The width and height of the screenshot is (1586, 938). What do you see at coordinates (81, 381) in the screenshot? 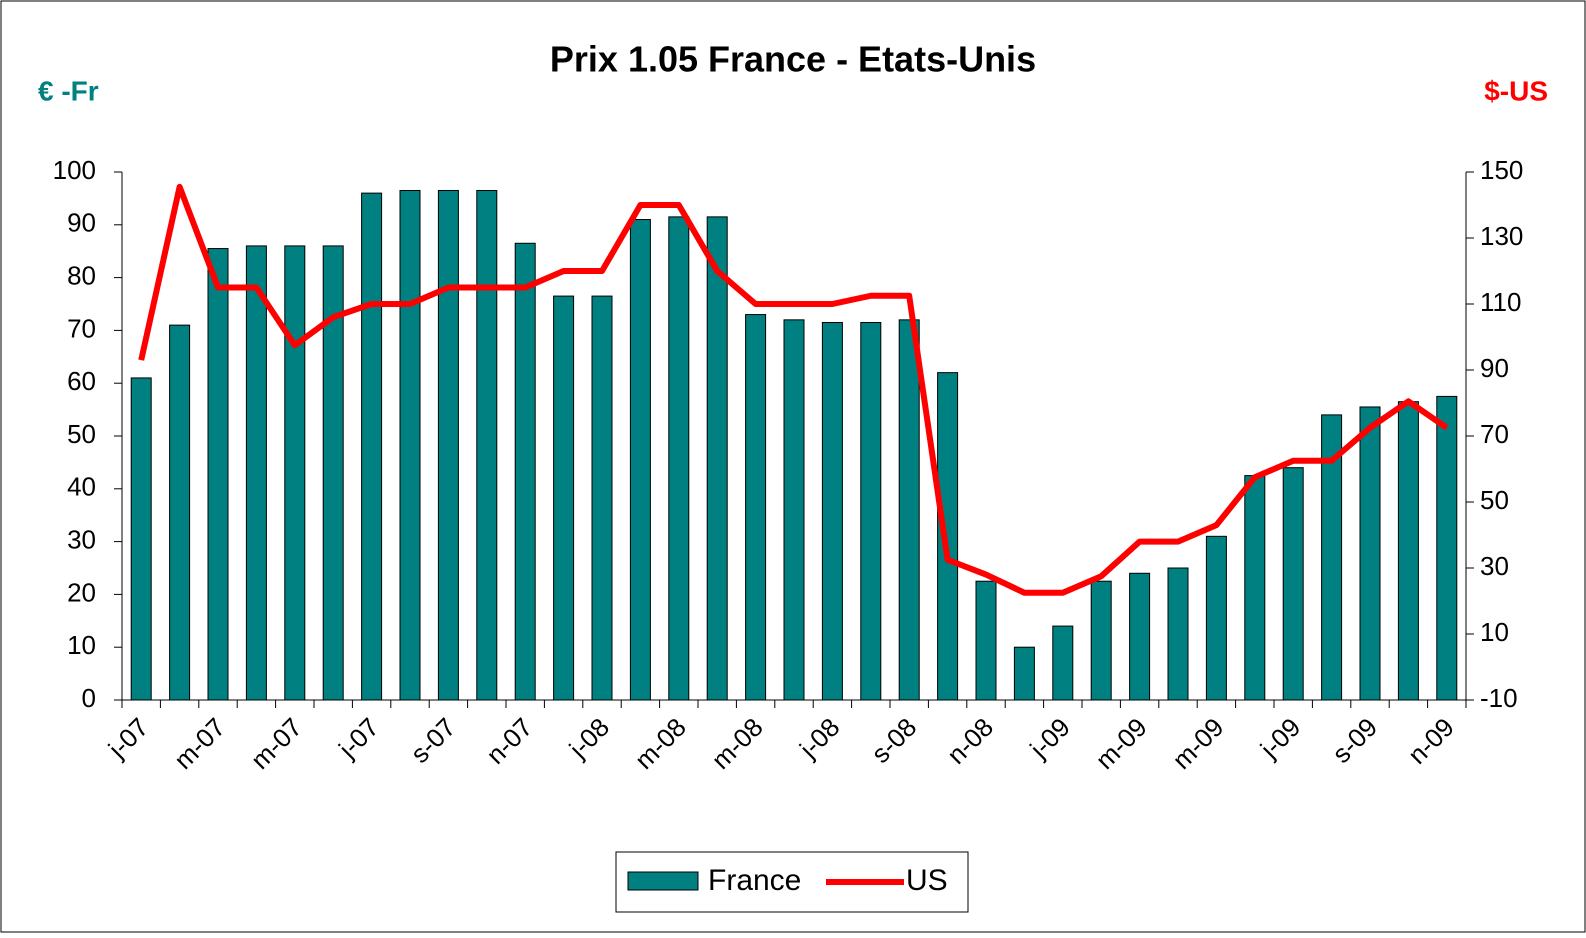
I see `y-tick-label: 60` at bounding box center [81, 381].